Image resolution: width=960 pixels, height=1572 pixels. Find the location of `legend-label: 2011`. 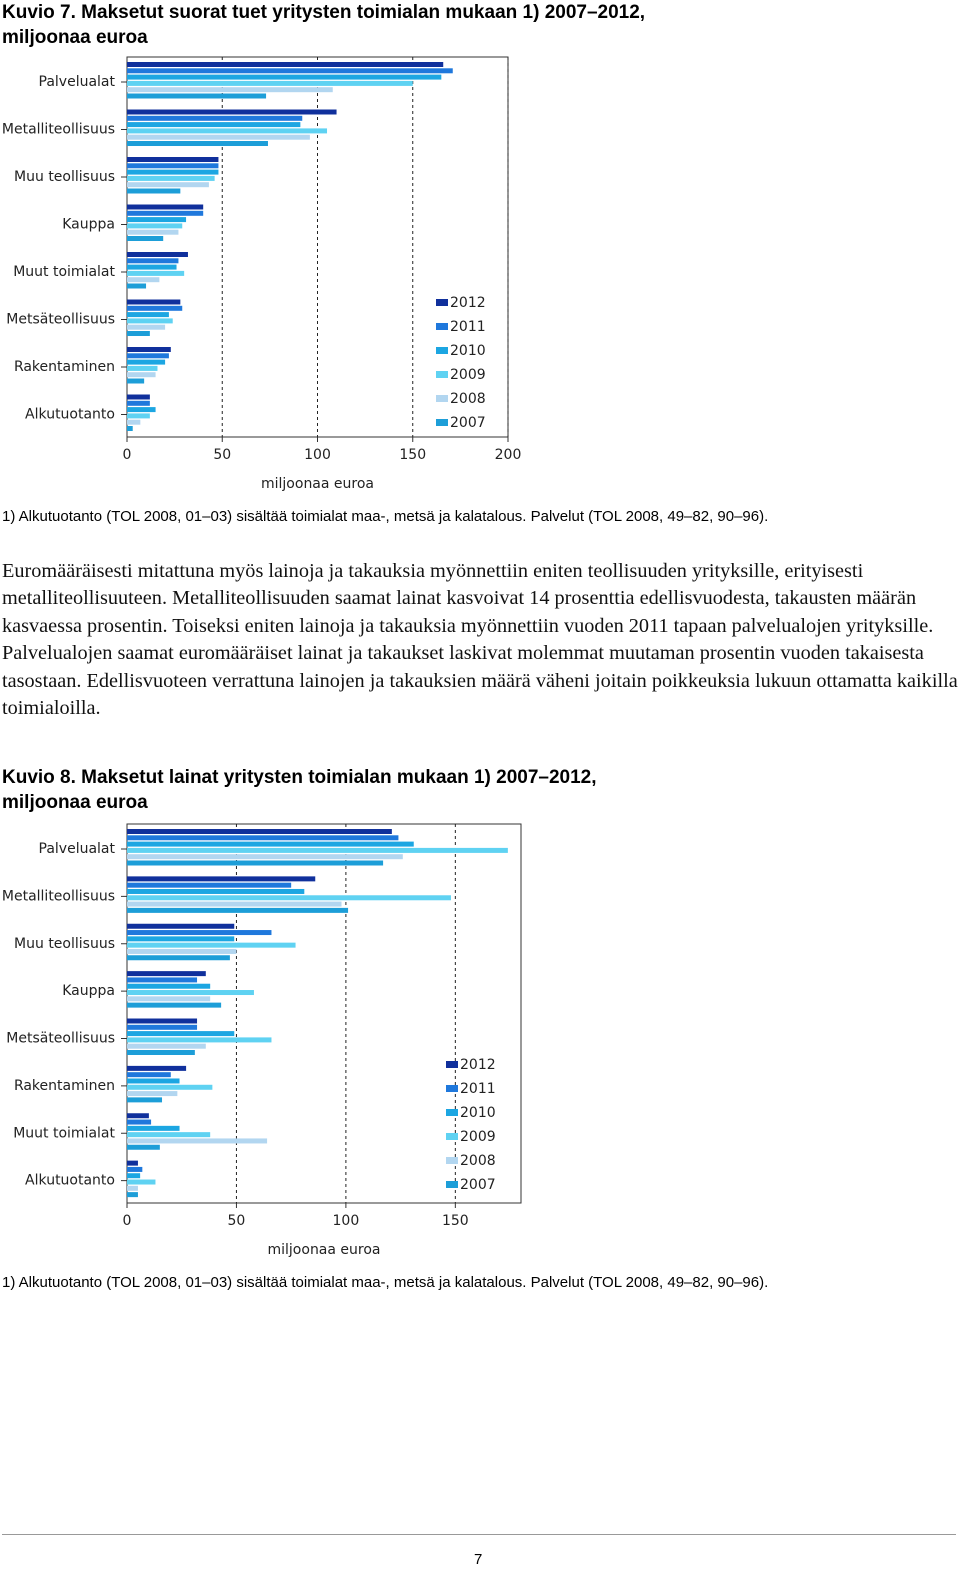

legend-label: 2011 is located at coordinates (468, 327).